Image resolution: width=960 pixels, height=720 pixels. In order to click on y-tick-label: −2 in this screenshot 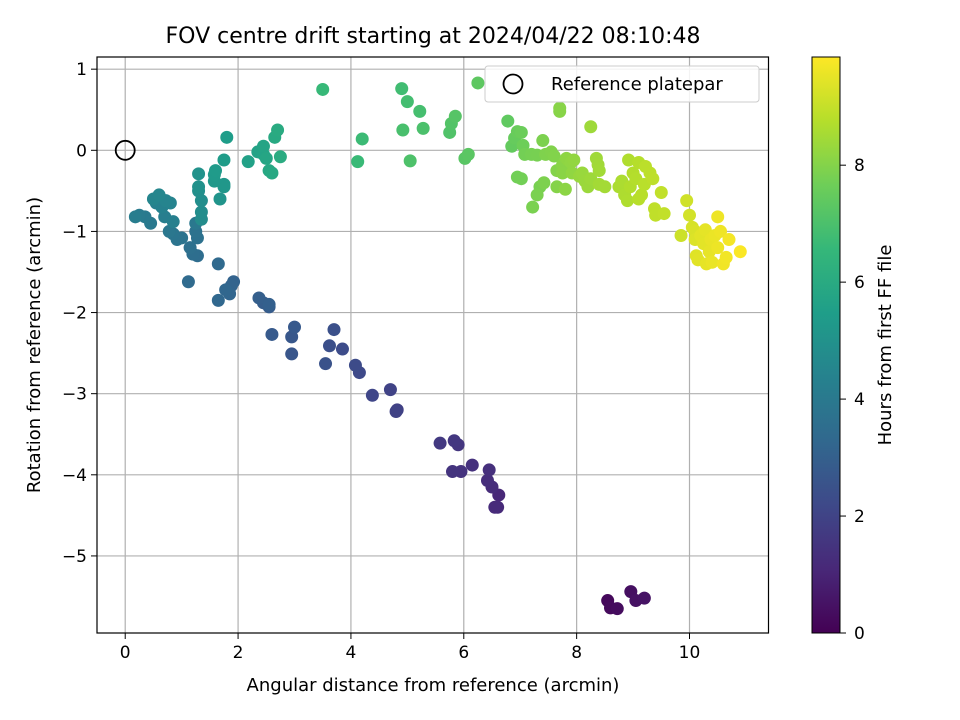, I will do `click(74, 314)`.